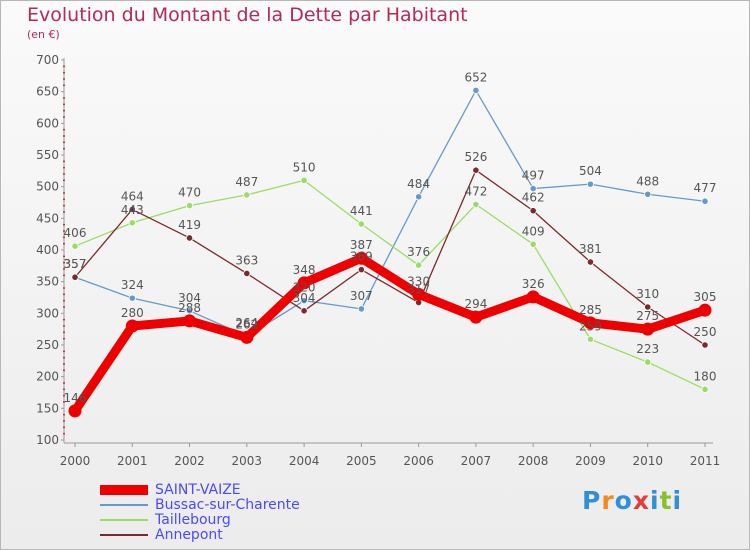  I want to click on data-label: 348, so click(304, 270).